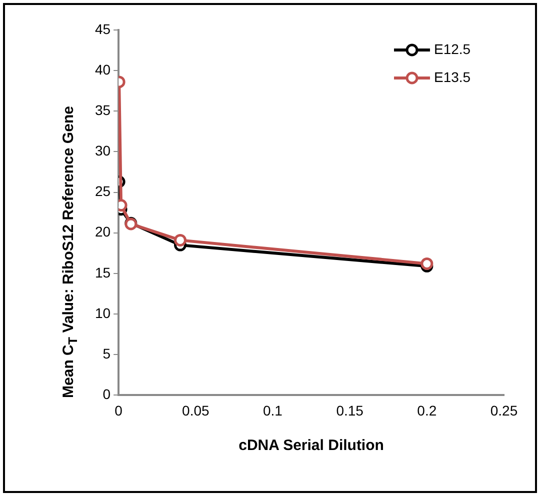 The height and width of the screenshot is (499, 544). Describe the element at coordinates (350, 410) in the screenshot. I see `x-tick-label: 0.15` at that location.